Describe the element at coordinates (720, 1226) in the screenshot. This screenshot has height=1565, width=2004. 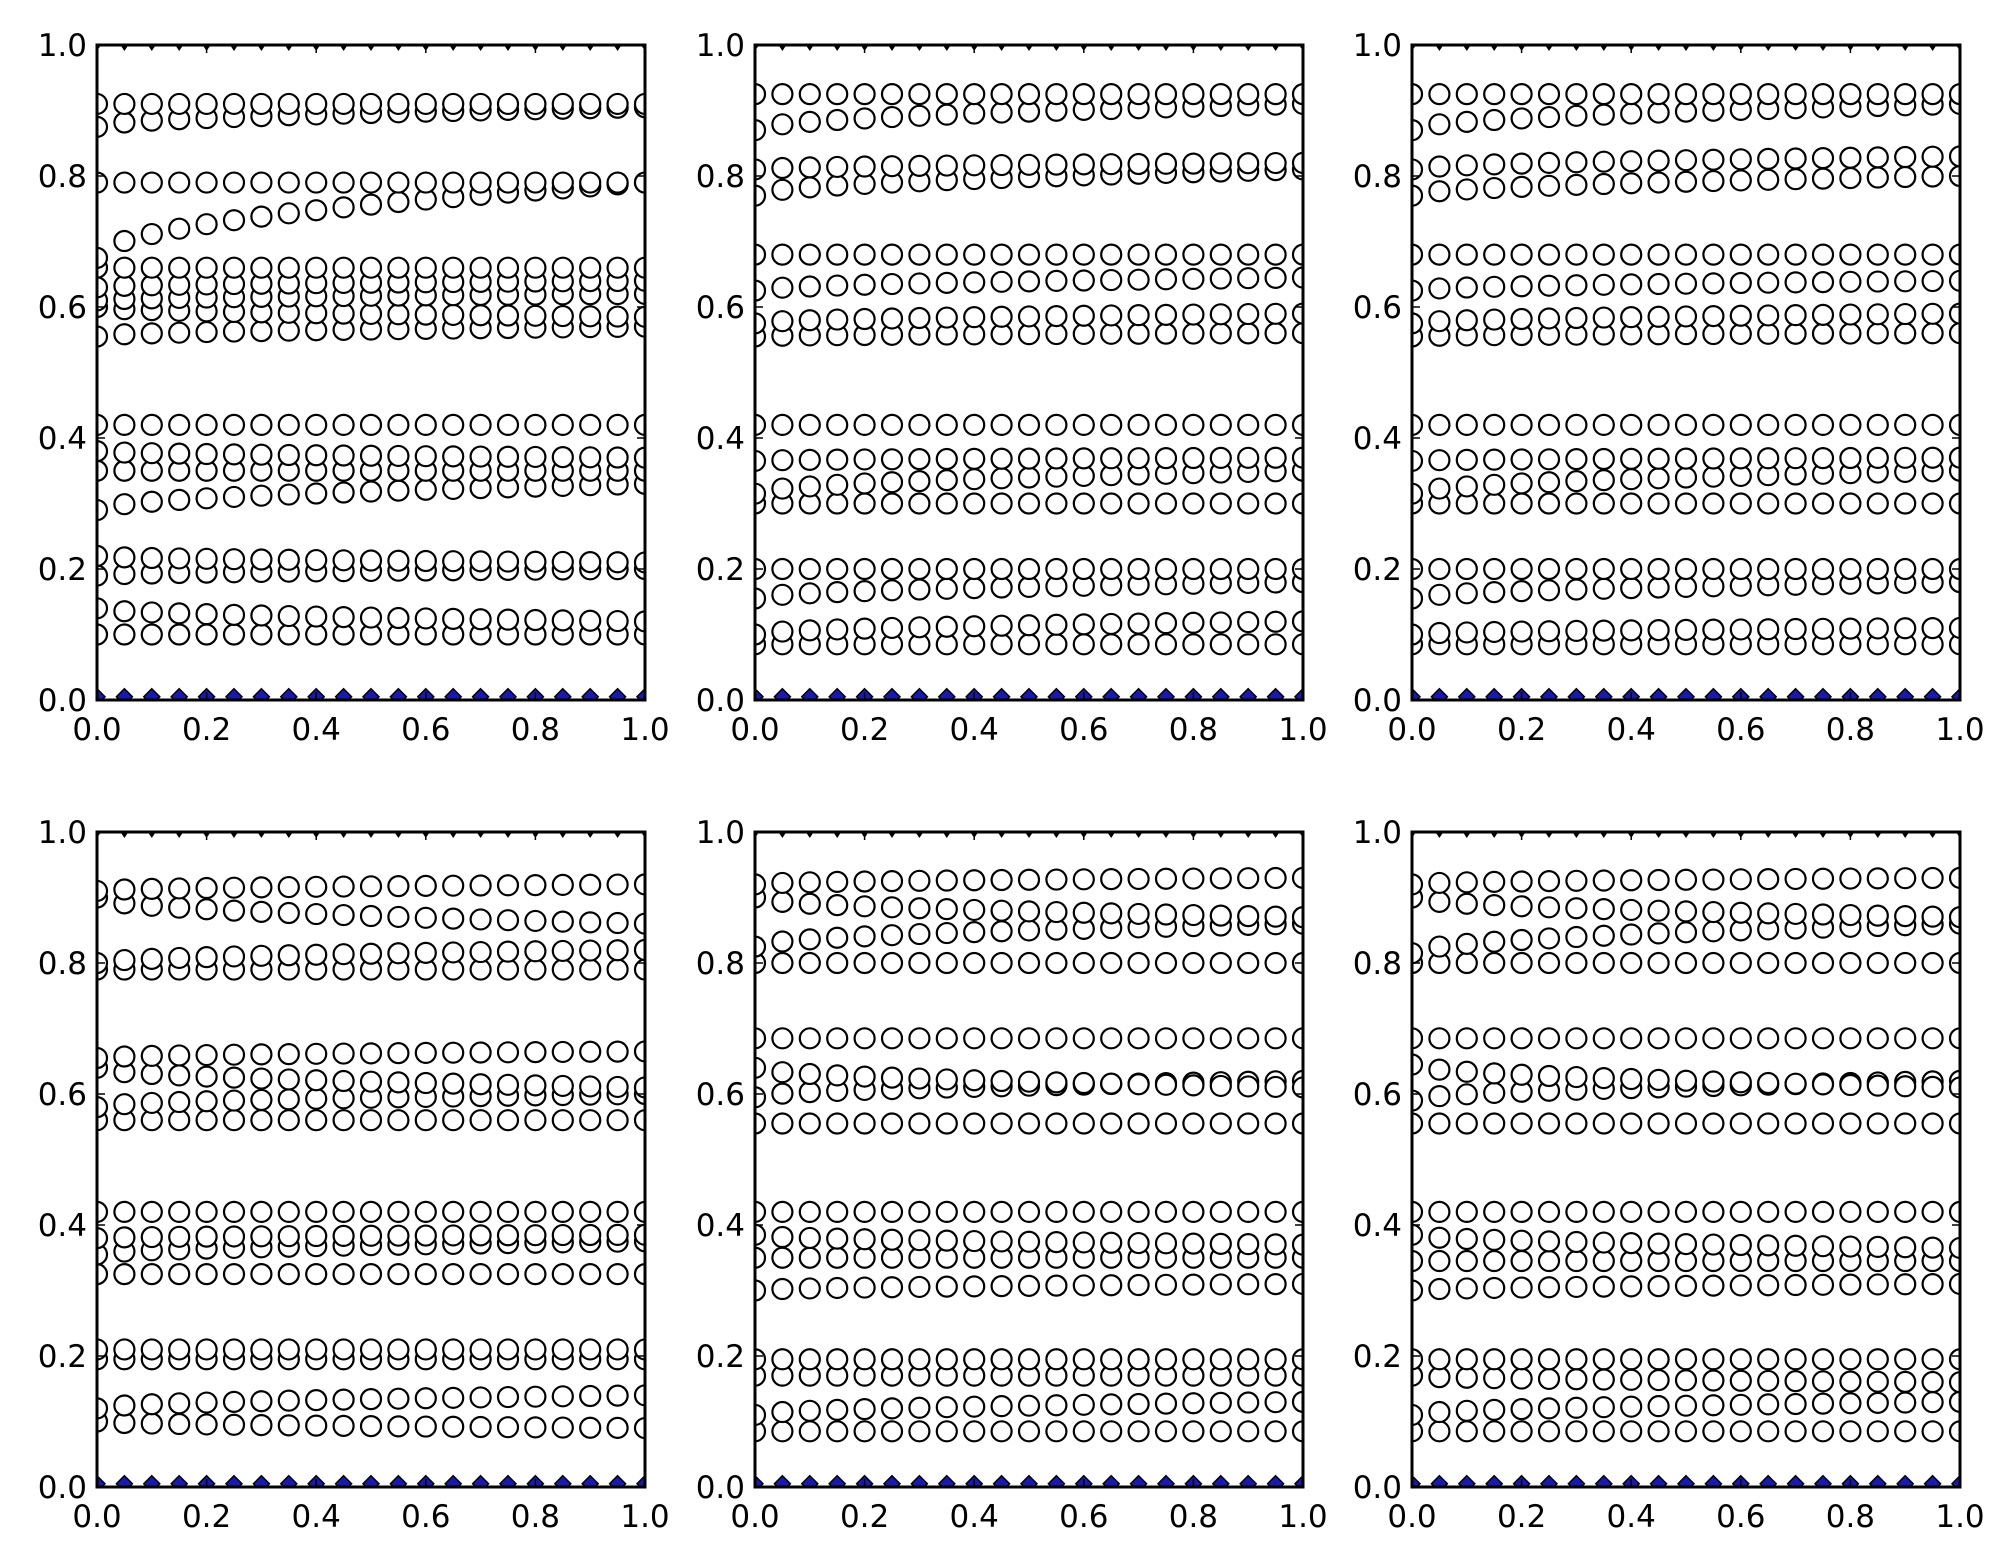
I see `y-tick-label: 0.4` at that location.